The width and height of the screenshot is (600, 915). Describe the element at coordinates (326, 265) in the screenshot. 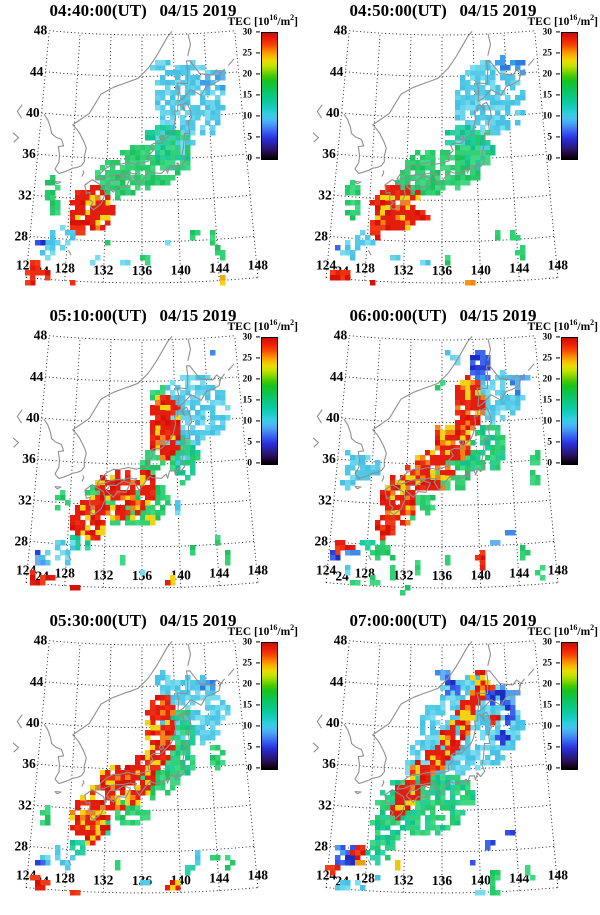

I see `svg-text: 124` at that location.